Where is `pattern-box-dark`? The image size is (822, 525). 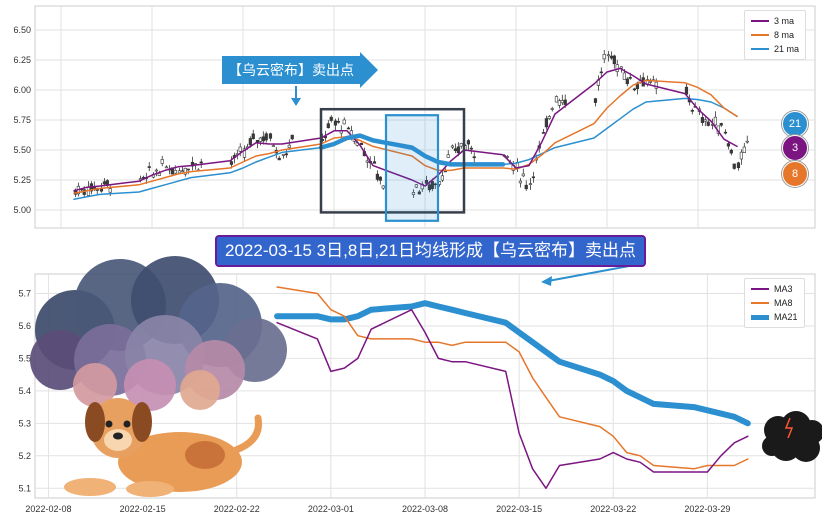 pattern-box-dark is located at coordinates (392, 160).